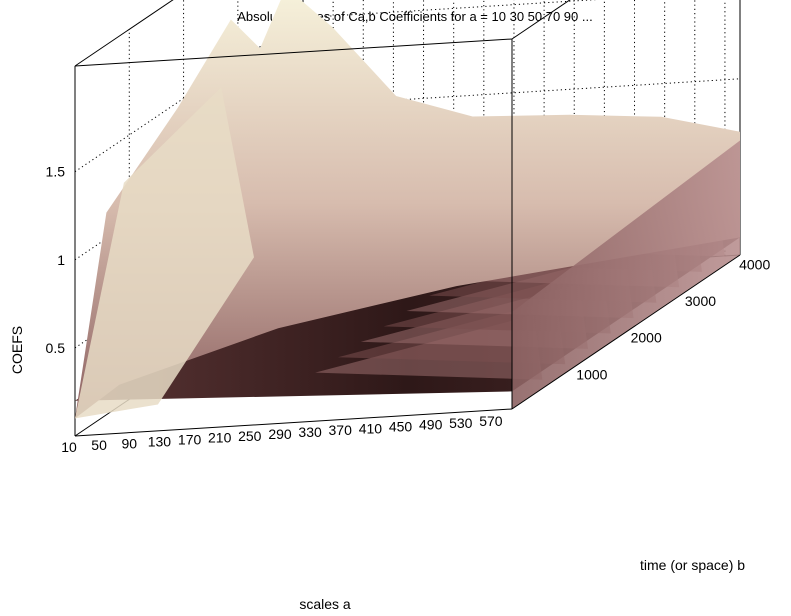 Image resolution: width=791 pixels, height=616 pixels. Describe the element at coordinates (61, 260) in the screenshot. I see `z-tick-label-1: 1` at that location.